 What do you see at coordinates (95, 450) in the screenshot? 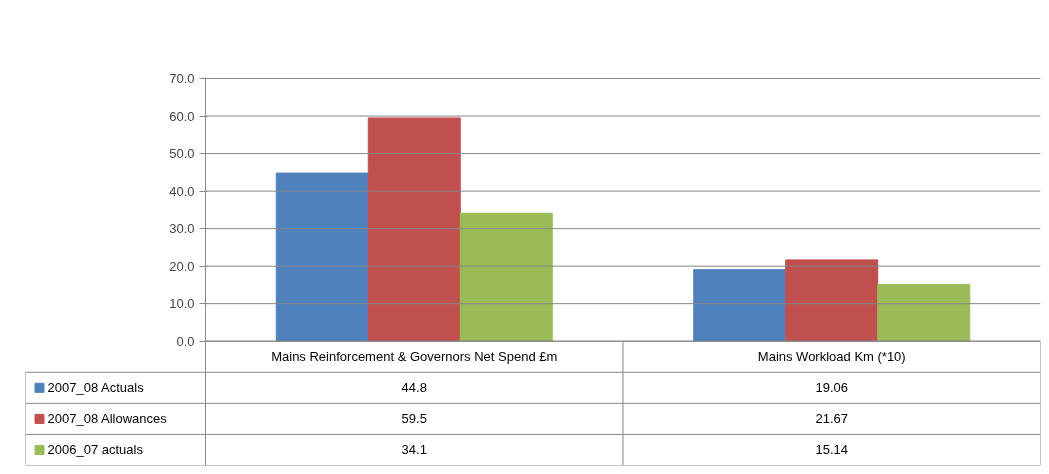
I see `legend-label: 2006_07 actuals` at bounding box center [95, 450].